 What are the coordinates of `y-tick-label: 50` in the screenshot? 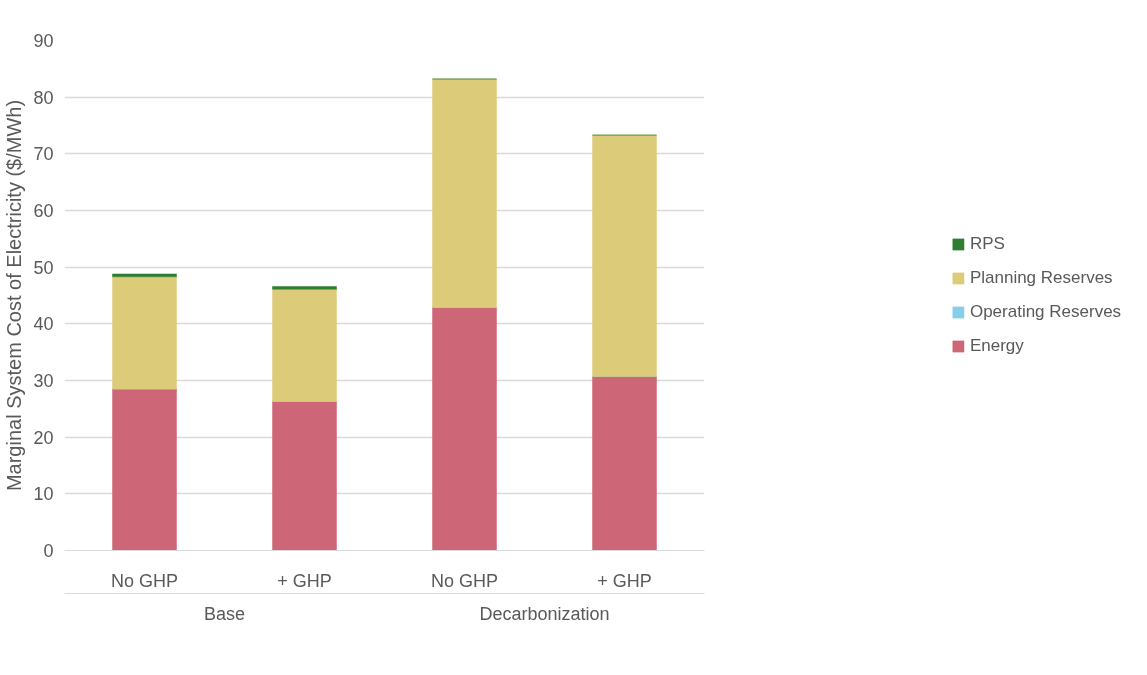 It's located at (43, 267).